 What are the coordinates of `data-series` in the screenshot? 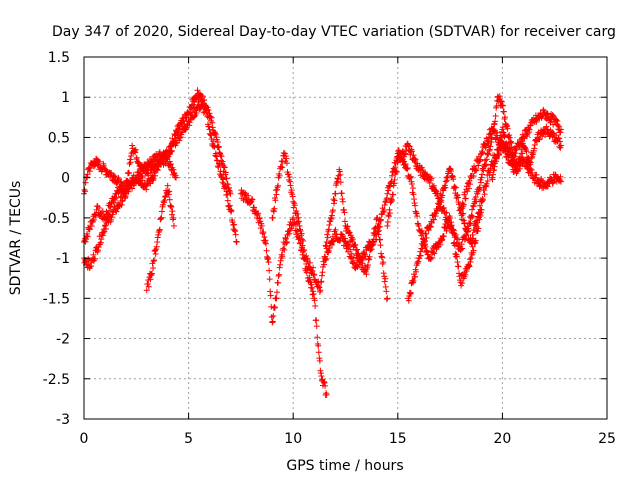 It's located at (330, 226).